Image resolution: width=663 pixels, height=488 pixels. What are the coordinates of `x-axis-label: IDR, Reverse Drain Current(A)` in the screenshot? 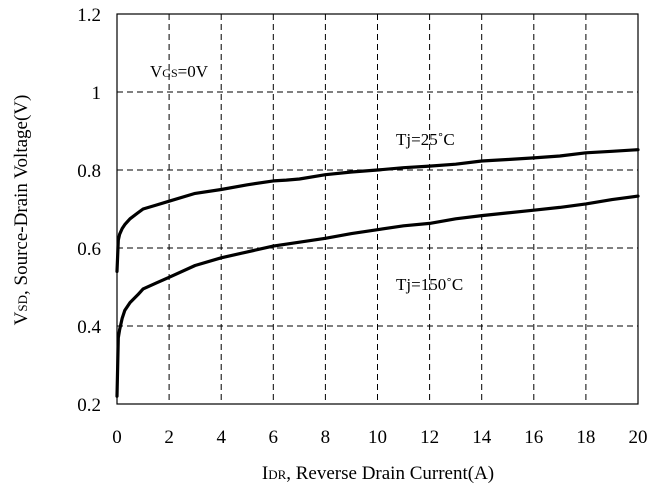 It's located at (378, 473).